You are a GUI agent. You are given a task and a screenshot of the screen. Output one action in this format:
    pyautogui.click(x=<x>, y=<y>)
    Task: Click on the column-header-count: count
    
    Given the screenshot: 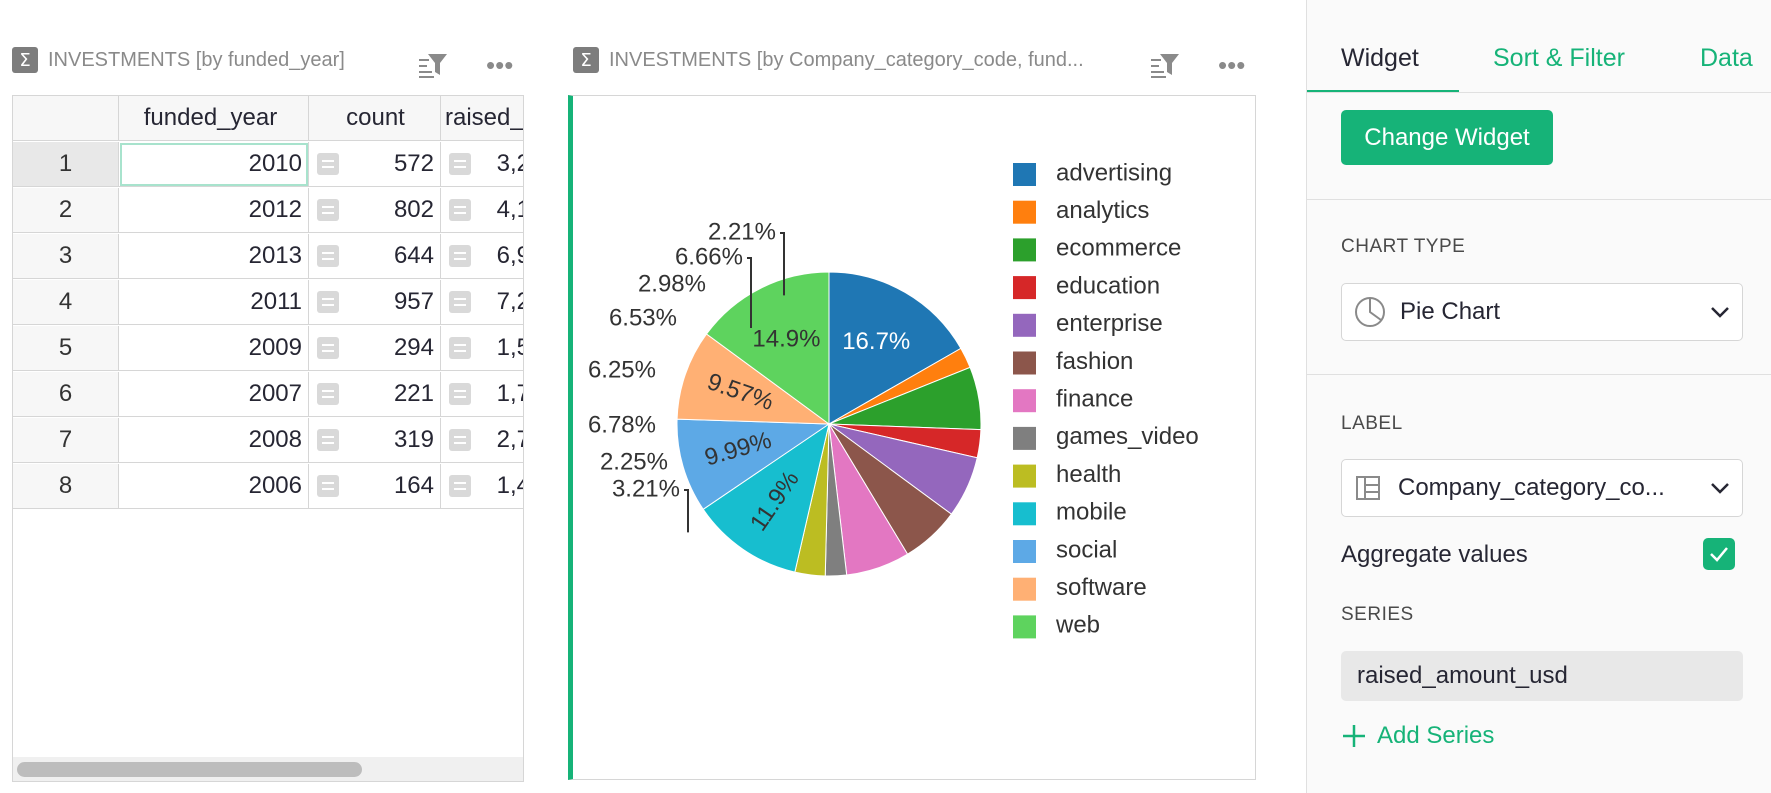 What is the action you would take?
    pyautogui.click(x=375, y=118)
    